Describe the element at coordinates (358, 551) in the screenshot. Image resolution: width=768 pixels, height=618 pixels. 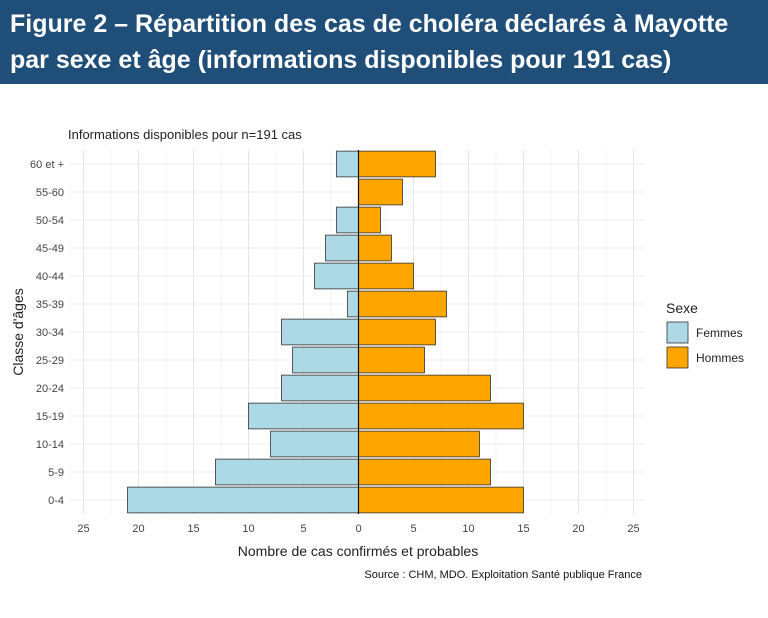
I see `x-axis-title: Nombre de cas confirmés et probables` at that location.